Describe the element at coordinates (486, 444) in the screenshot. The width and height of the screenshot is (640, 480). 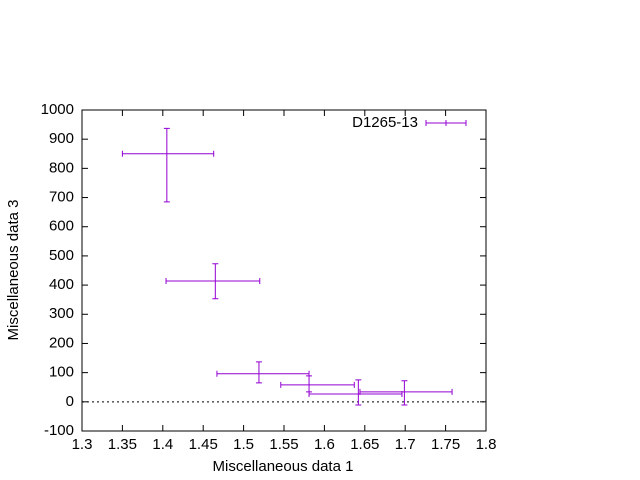
I see `x-tick-label: 1.8` at that location.